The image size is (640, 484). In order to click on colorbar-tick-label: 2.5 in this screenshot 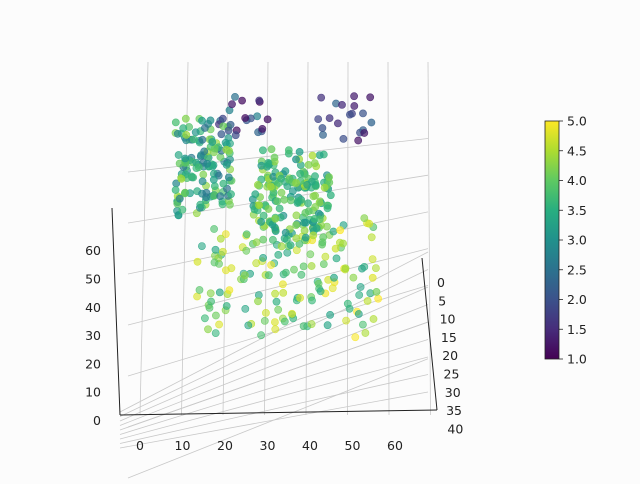, I will do `click(577, 269)`.